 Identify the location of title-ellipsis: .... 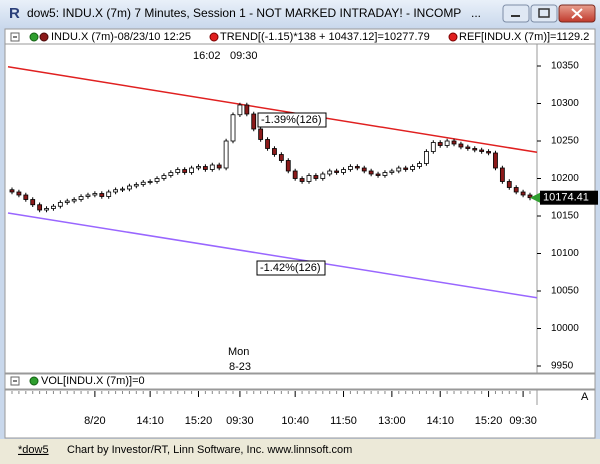
(476, 13).